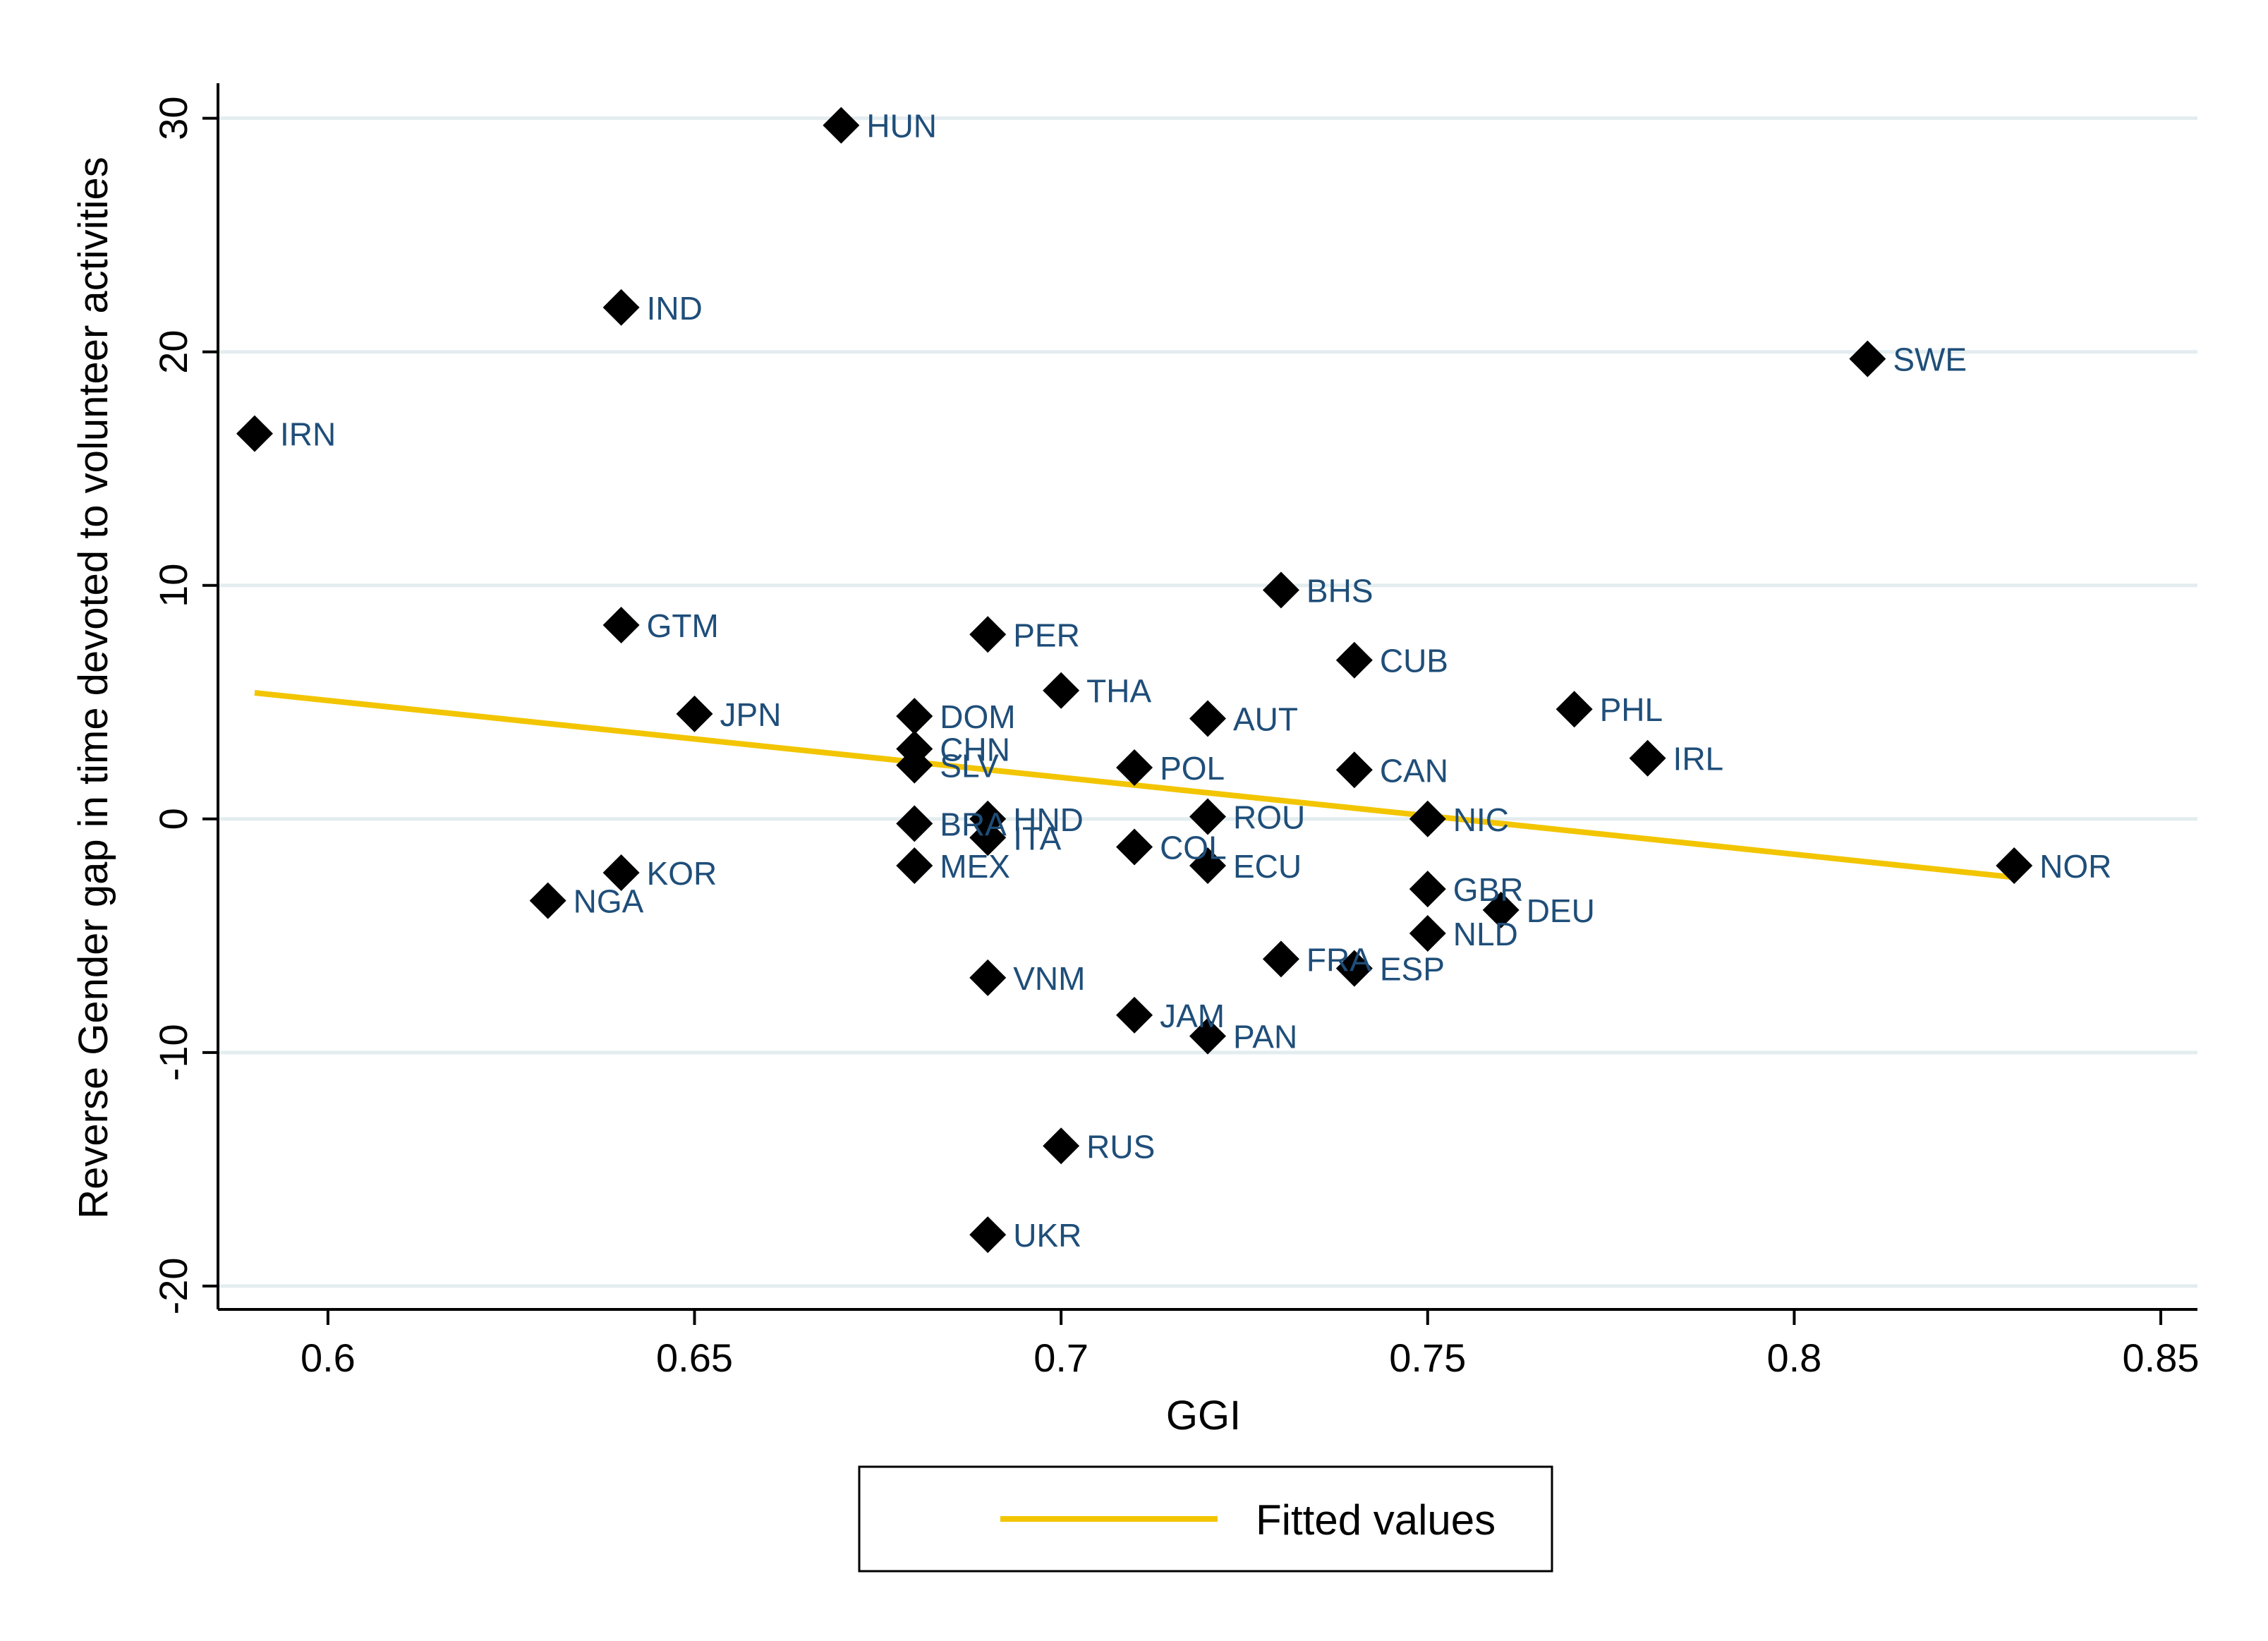  I want to click on point-label-pol: POL, so click(1192, 768).